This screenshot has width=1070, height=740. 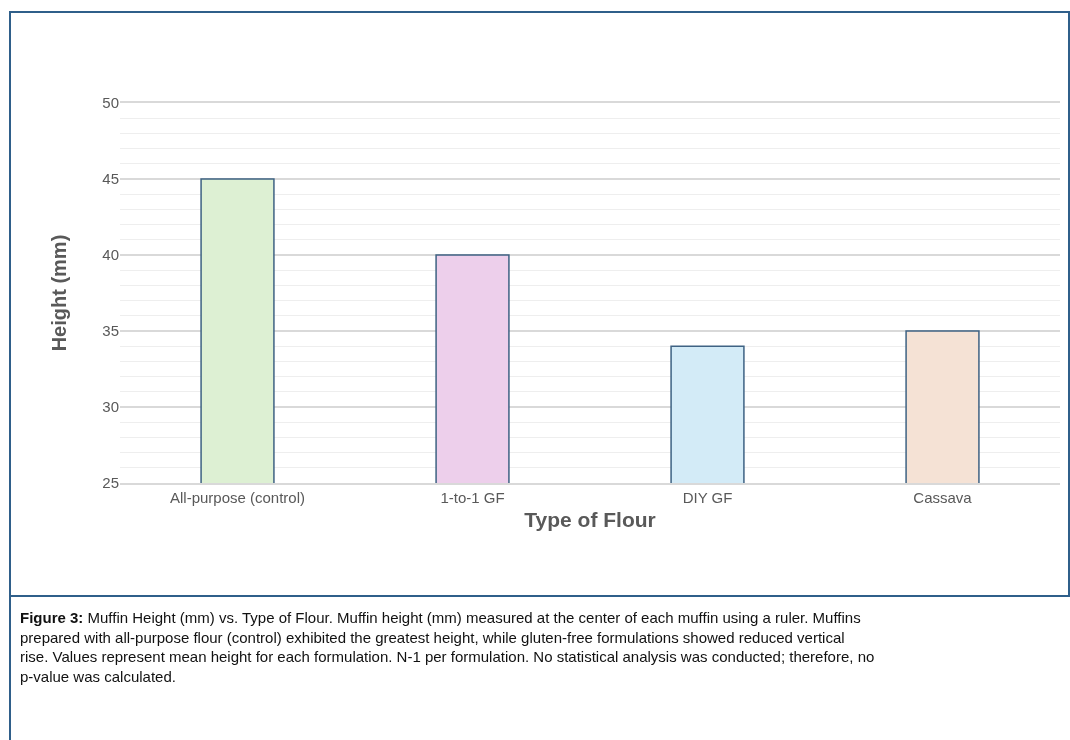 What do you see at coordinates (590, 520) in the screenshot?
I see `x-axis-title: Type of Flour` at bounding box center [590, 520].